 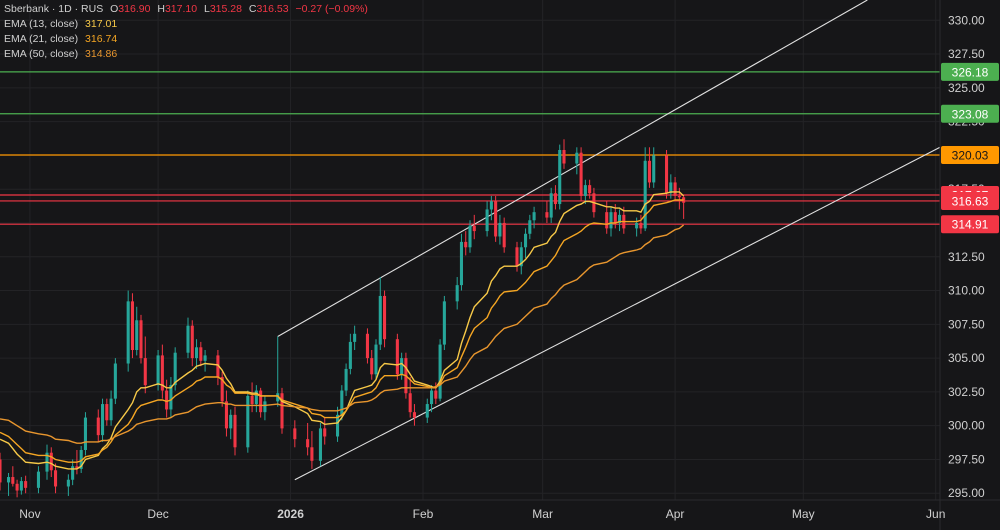 What do you see at coordinates (500, 515) in the screenshot?
I see `time-axis-bg` at bounding box center [500, 515].